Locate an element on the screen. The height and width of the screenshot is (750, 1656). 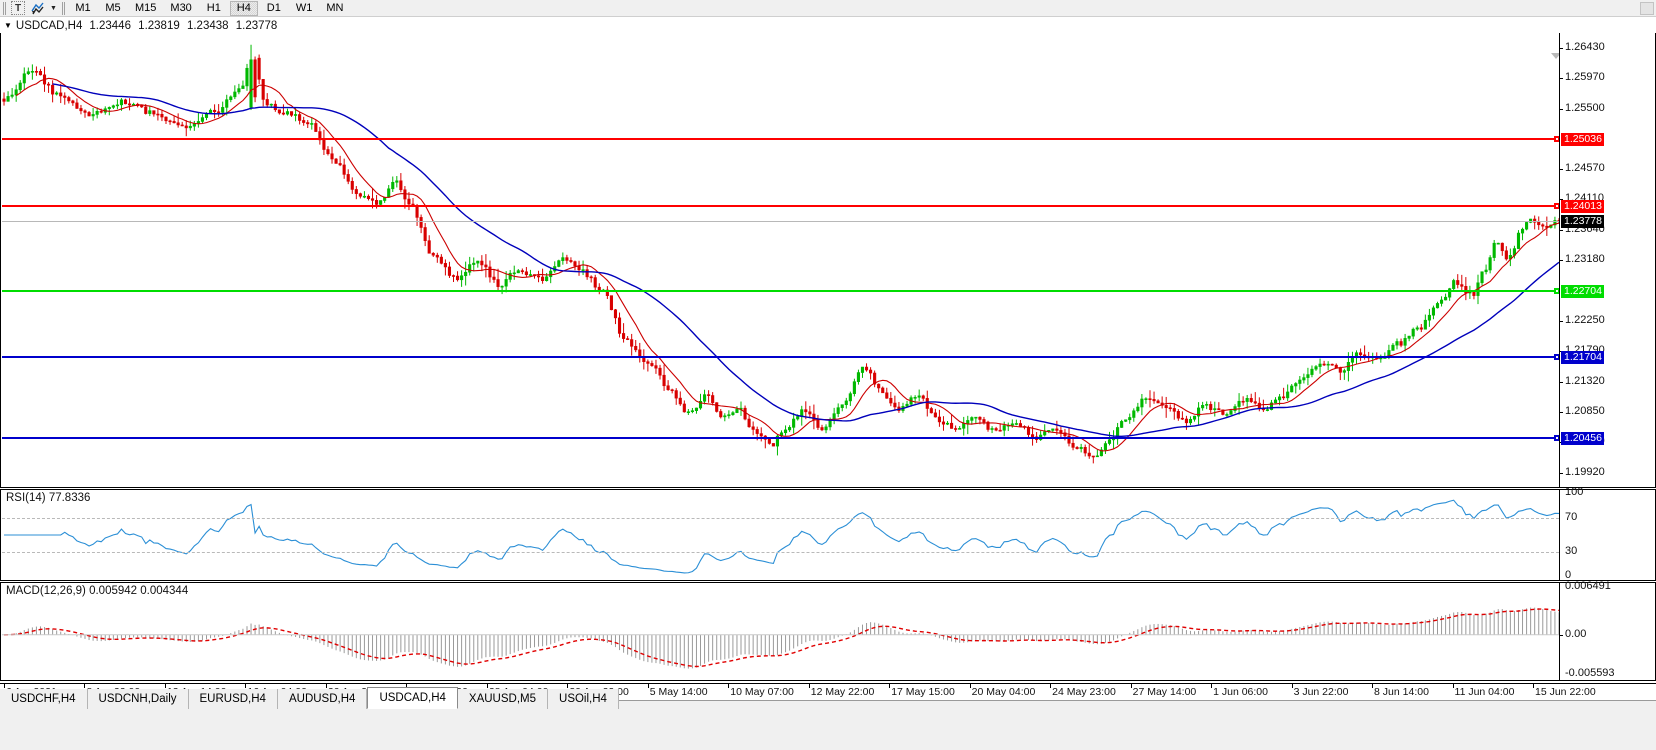
timeframe-button-m1: M1 is located at coordinates (83, 8).